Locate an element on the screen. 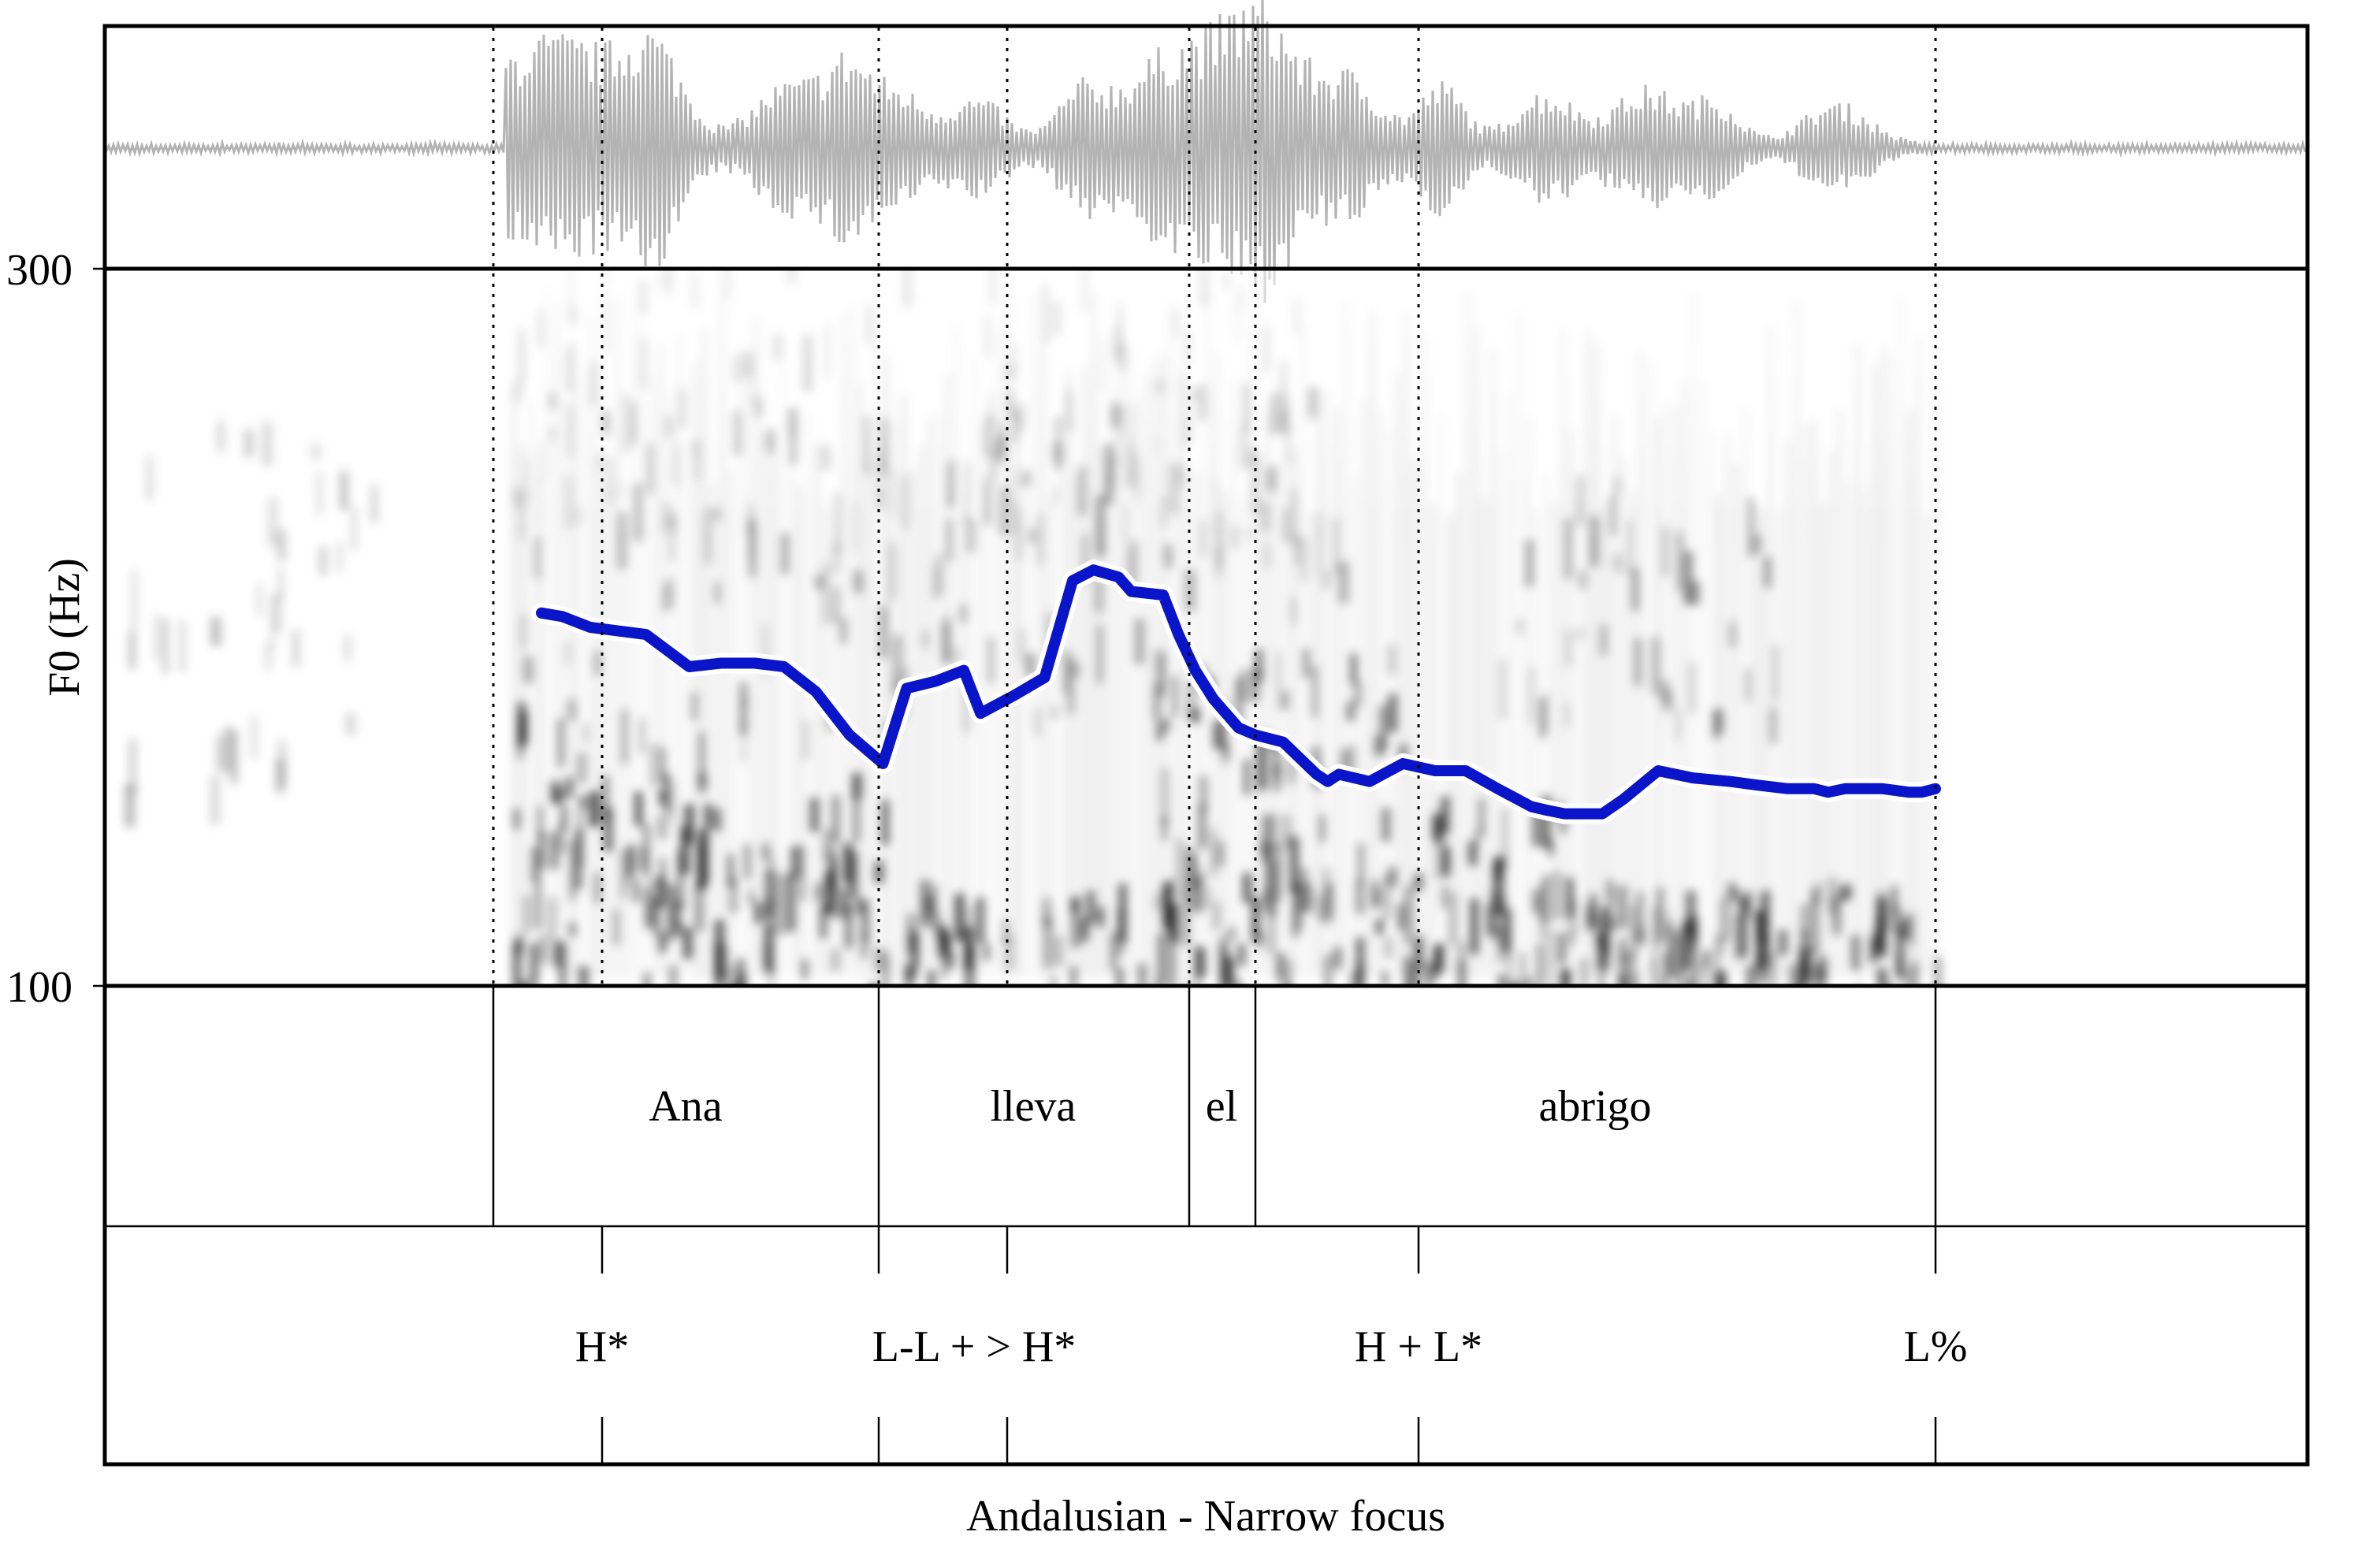 This screenshot has height=1547, width=2380. tone-l-l-h-star: L-L + > H* is located at coordinates (974, 1346).